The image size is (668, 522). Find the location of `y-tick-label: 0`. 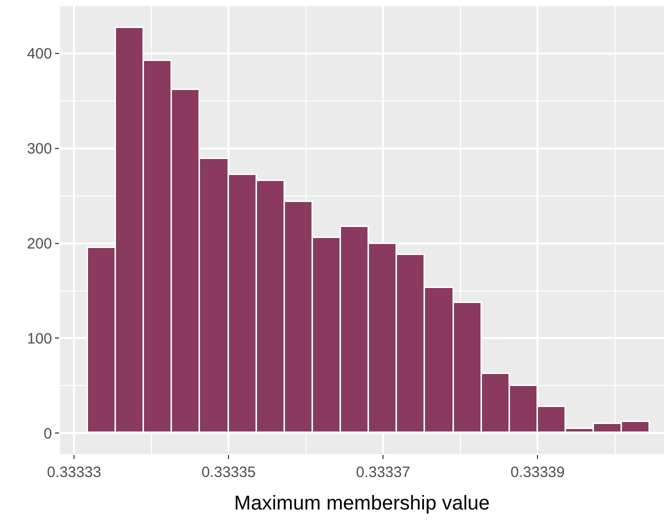

y-tick-label: 0 is located at coordinates (48, 433).